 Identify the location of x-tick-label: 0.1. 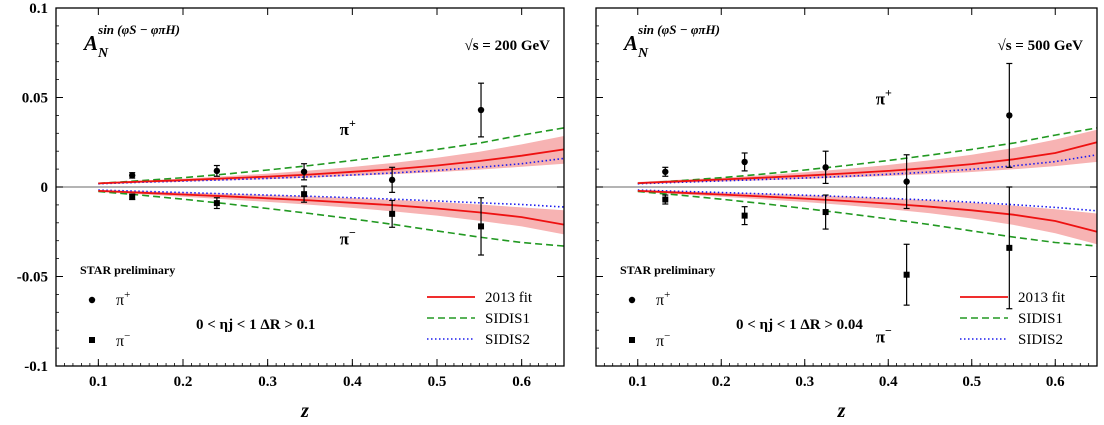
(98, 382).